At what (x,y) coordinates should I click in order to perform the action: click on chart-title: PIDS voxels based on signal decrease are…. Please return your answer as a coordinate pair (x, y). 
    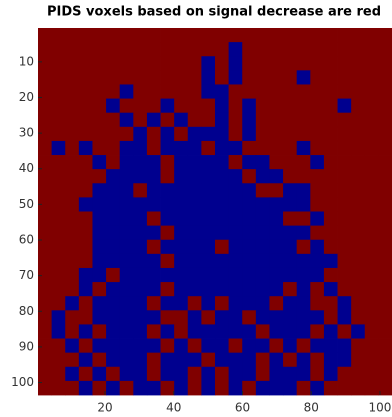
    Looking at the image, I should click on (214, 12).